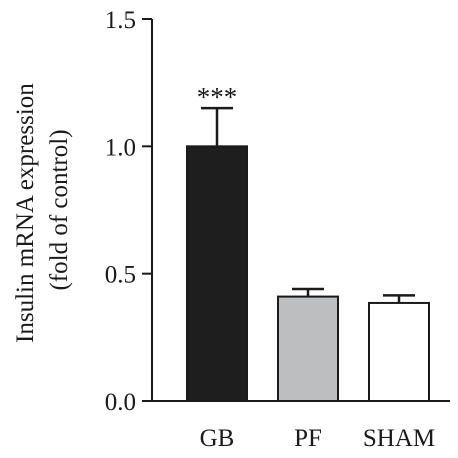  What do you see at coordinates (217, 273) in the screenshot?
I see `bar-gb` at bounding box center [217, 273].